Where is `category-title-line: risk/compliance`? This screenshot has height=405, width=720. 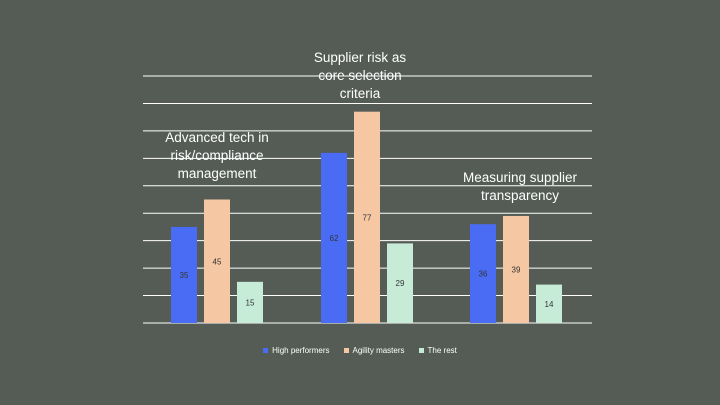 category-title-line: risk/compliance is located at coordinates (217, 155).